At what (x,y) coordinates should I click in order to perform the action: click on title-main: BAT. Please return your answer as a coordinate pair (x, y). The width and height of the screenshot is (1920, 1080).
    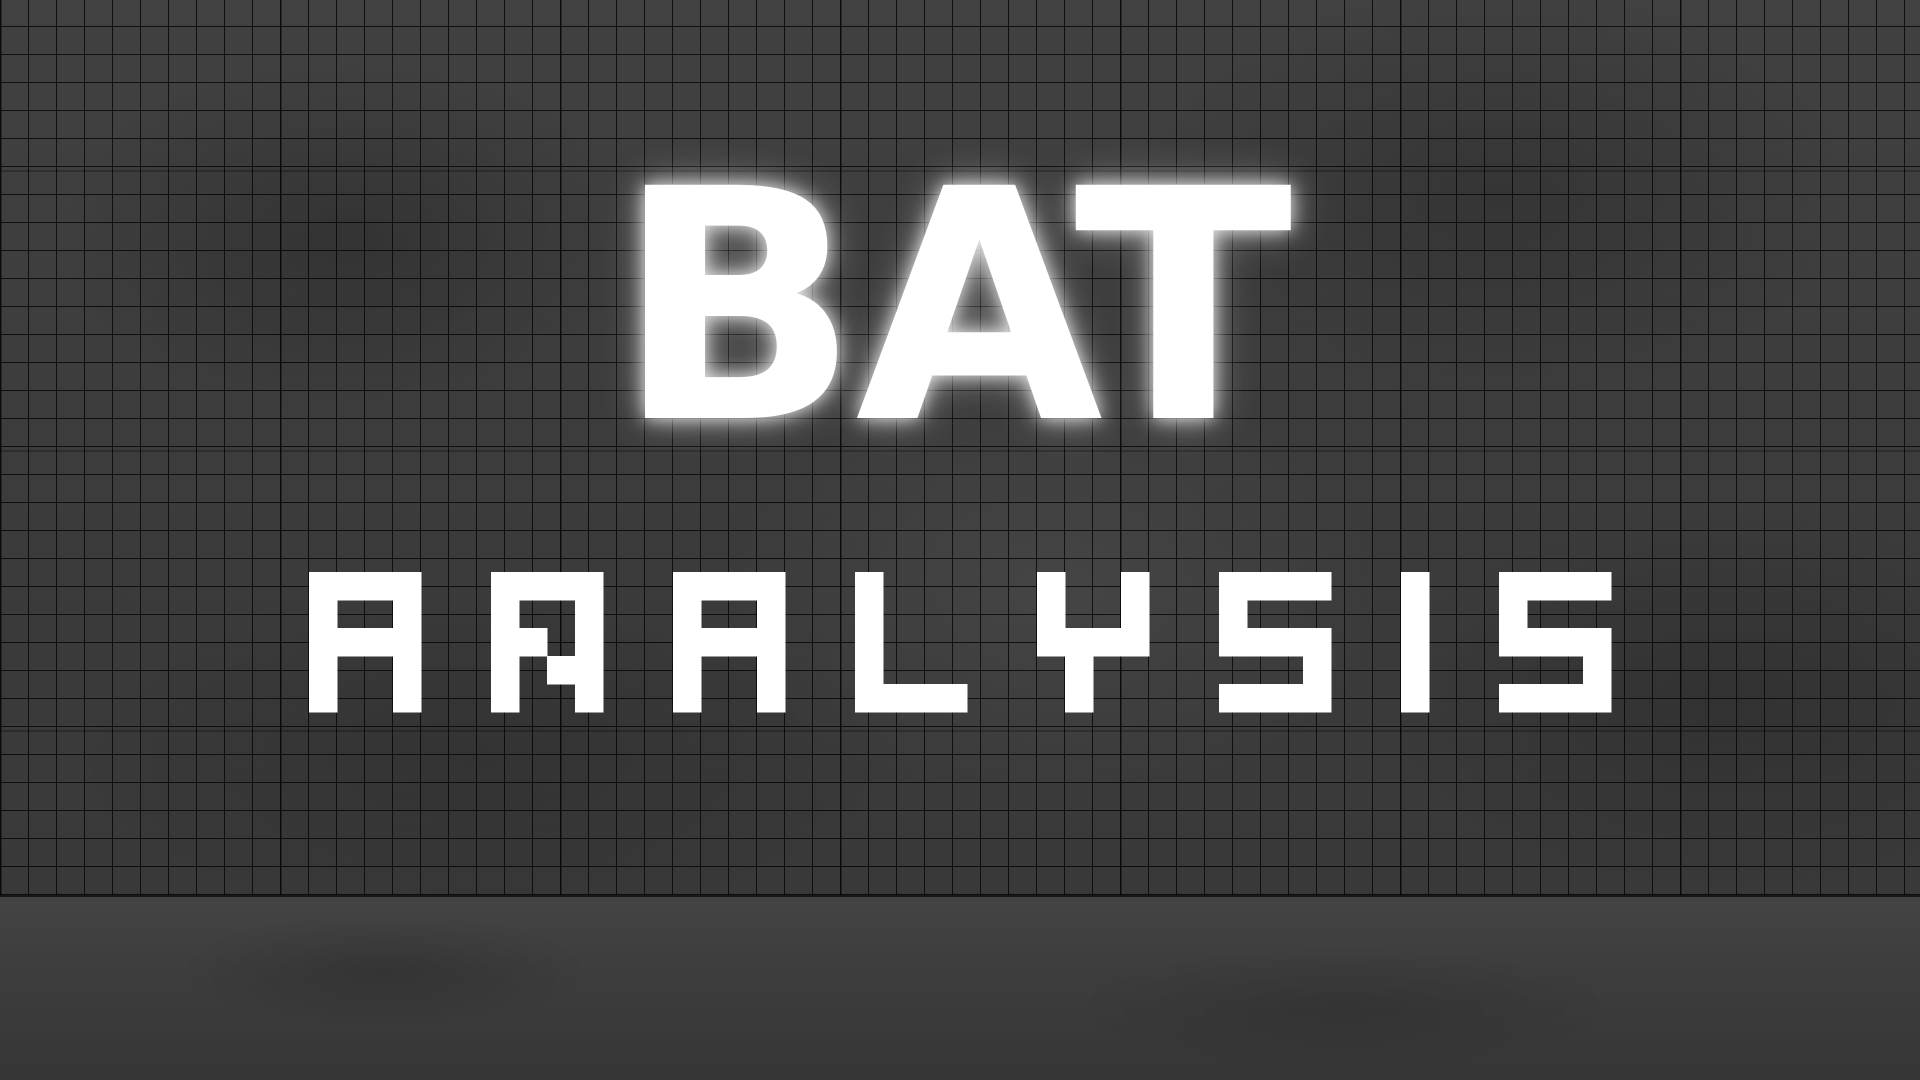
    Looking at the image, I should click on (954, 308).